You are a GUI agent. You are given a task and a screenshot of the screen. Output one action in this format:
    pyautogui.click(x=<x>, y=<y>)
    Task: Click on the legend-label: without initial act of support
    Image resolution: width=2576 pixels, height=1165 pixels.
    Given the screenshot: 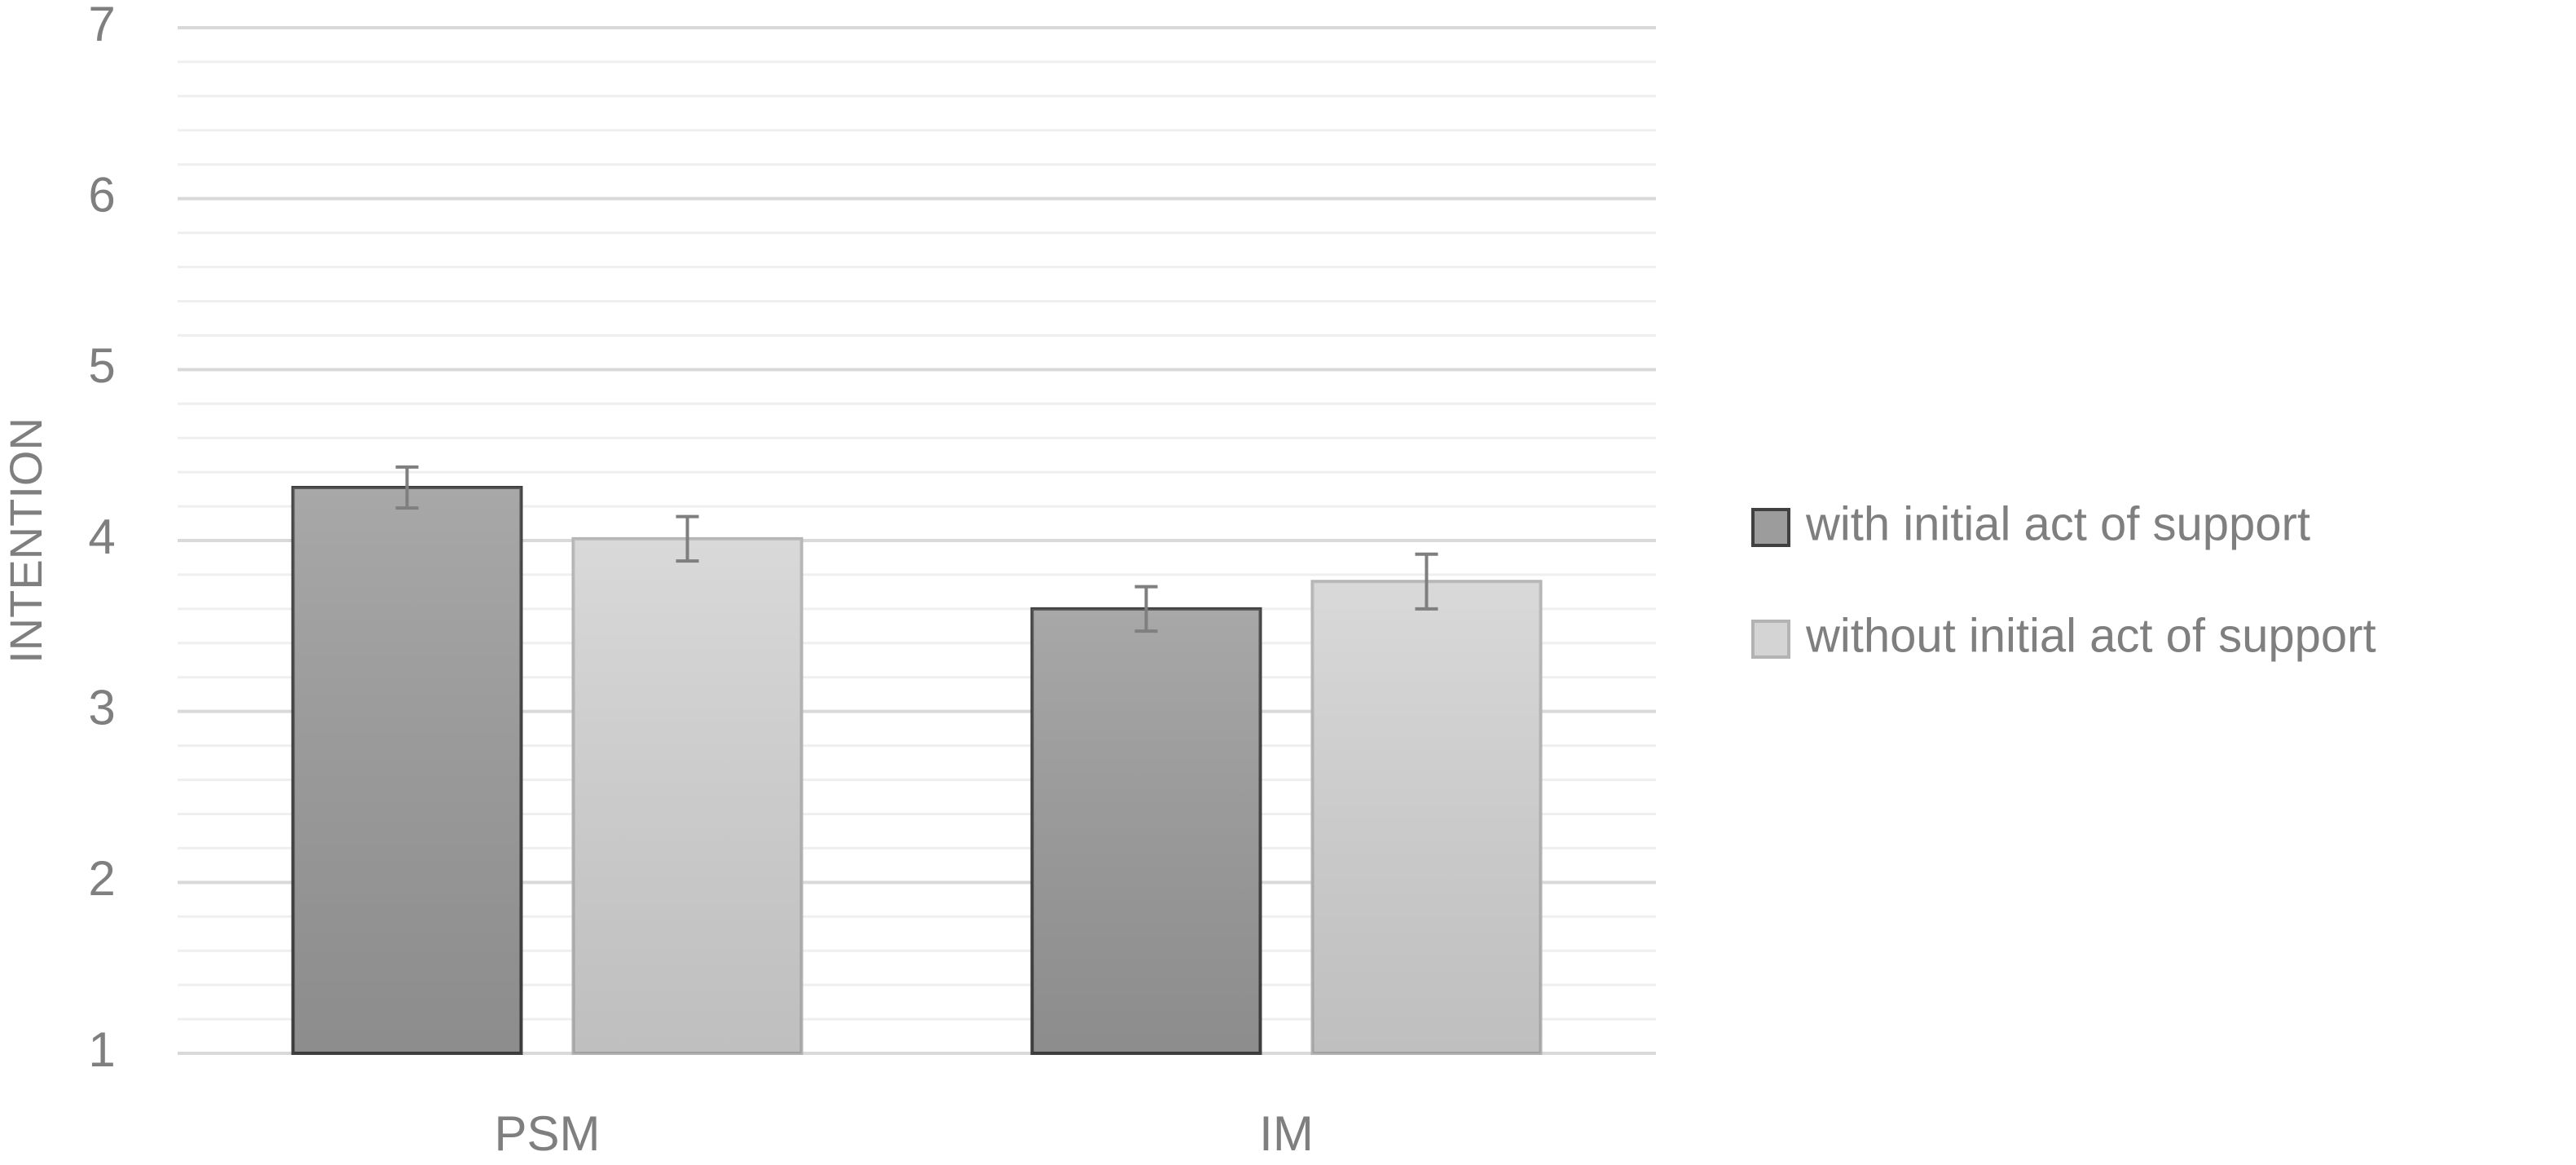 What is the action you would take?
    pyautogui.click(x=2090, y=635)
    